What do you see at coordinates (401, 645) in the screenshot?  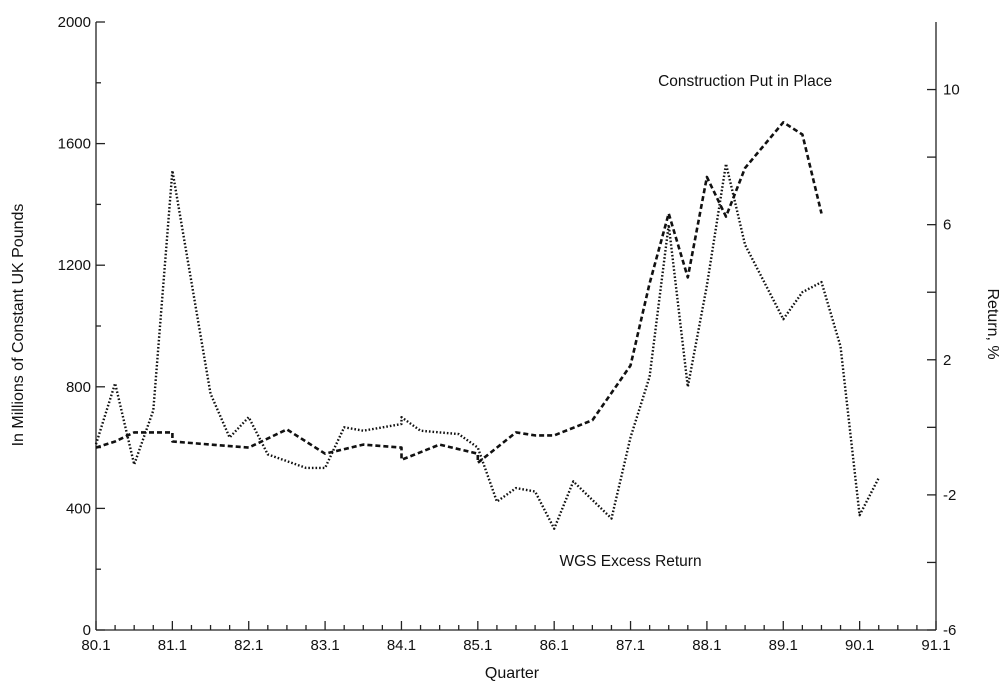 I see `x-tick-label: 84.1` at bounding box center [401, 645].